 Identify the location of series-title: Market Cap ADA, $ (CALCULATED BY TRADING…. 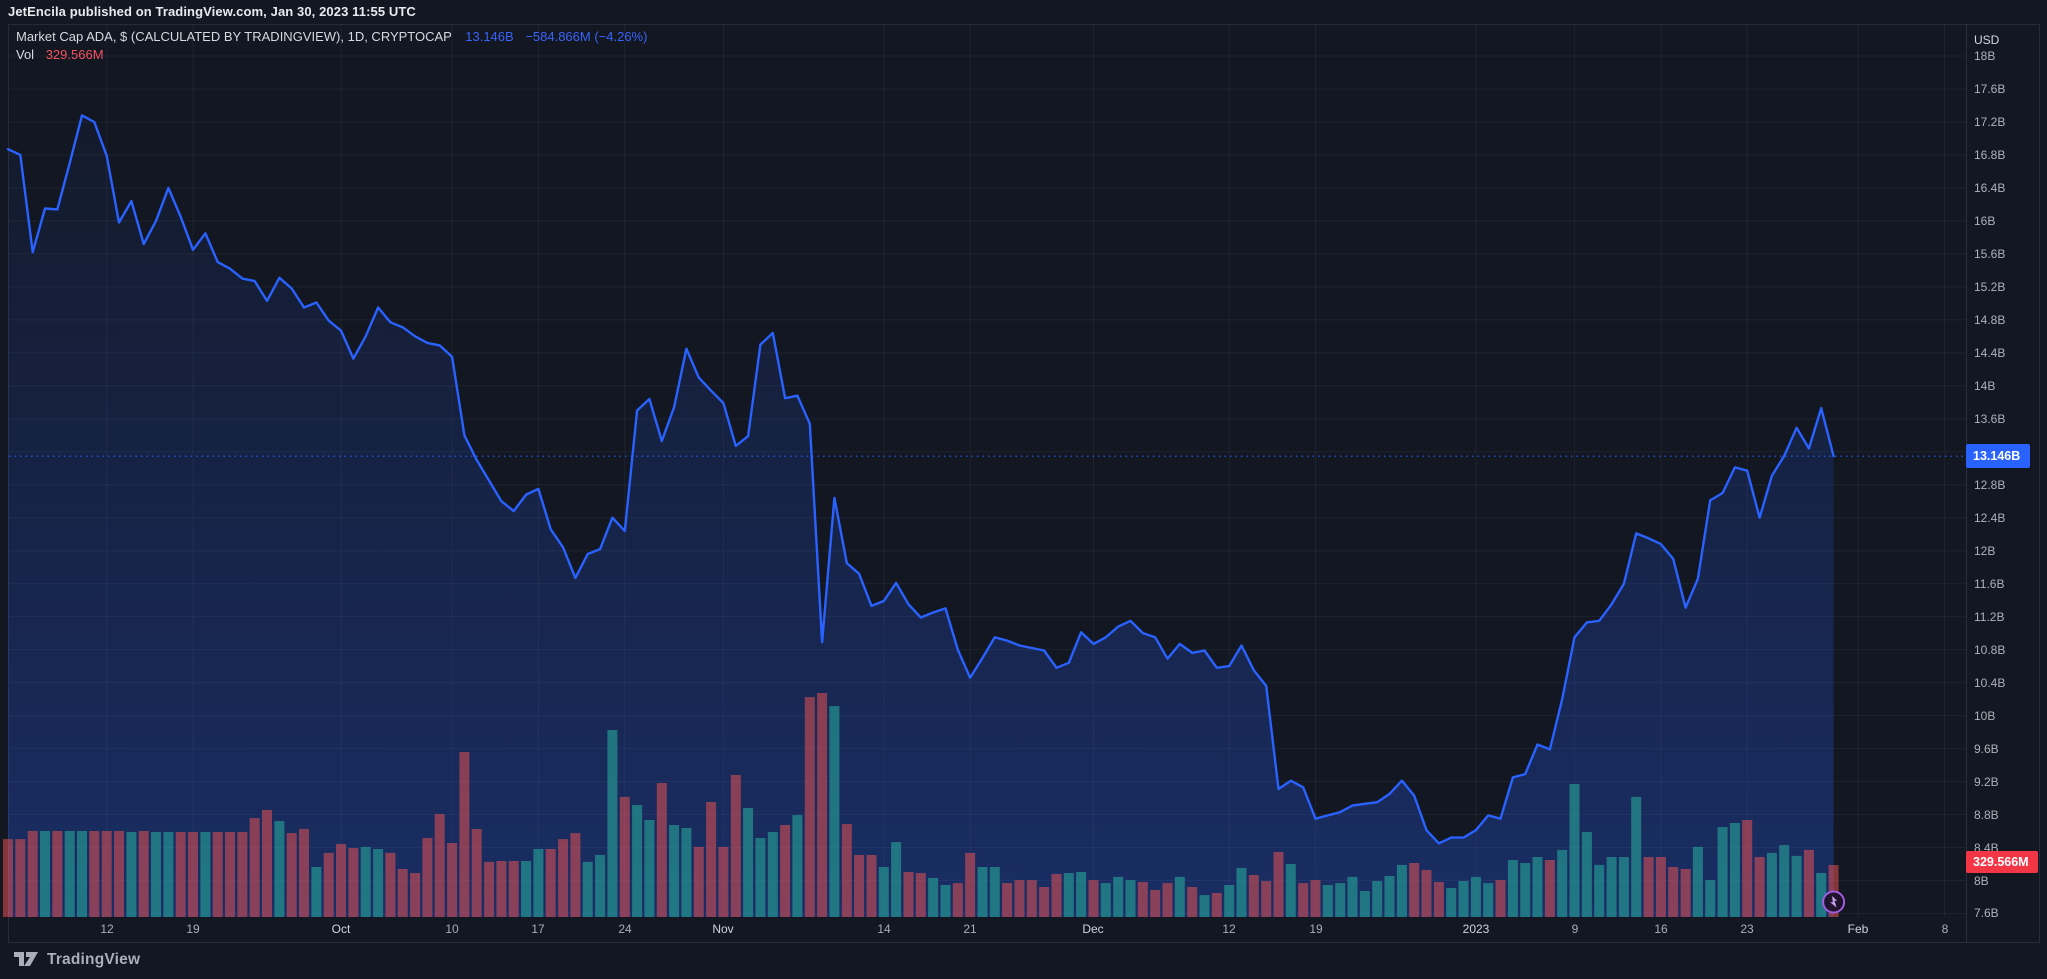
(234, 36).